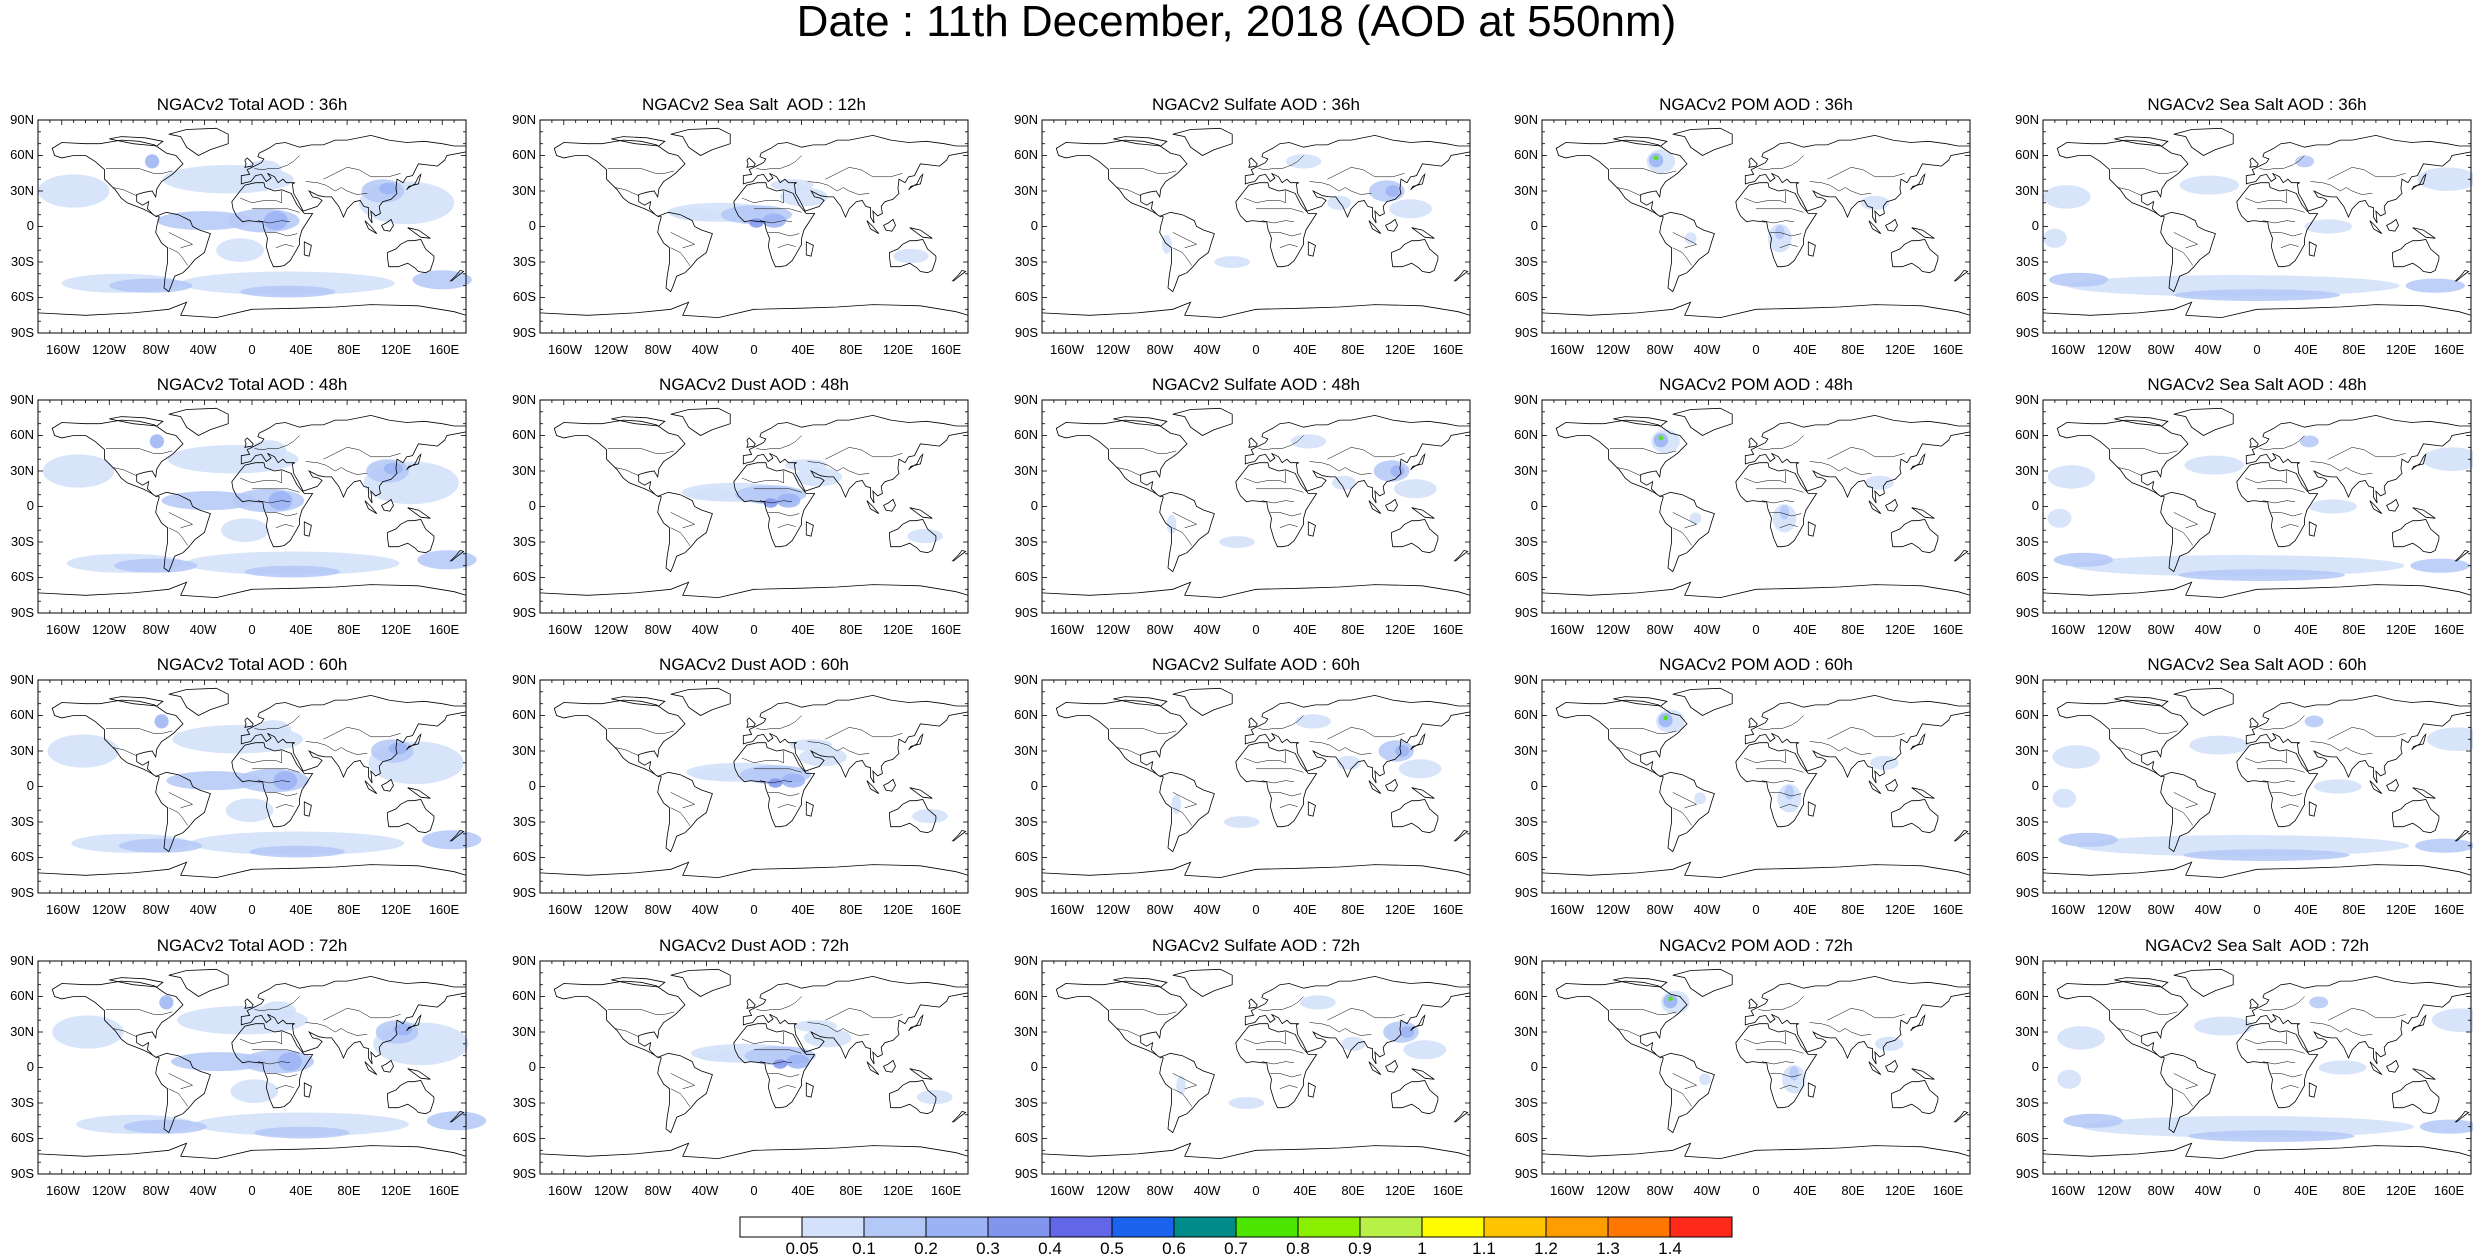 Image resolution: width=2473 pixels, height=1260 pixels. Describe the element at coordinates (532, 225) in the screenshot. I see `lat-tick-label: 0` at that location.